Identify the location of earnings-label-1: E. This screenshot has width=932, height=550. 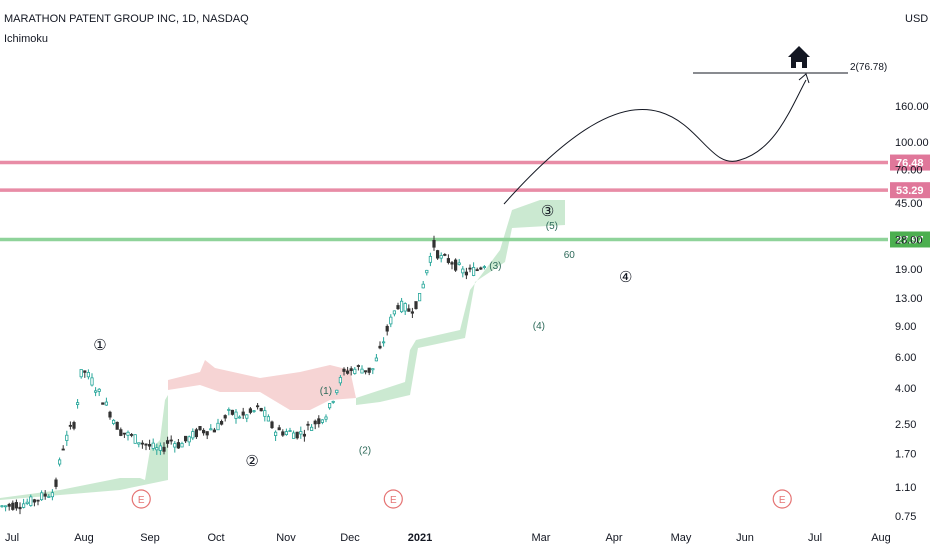
(393, 500).